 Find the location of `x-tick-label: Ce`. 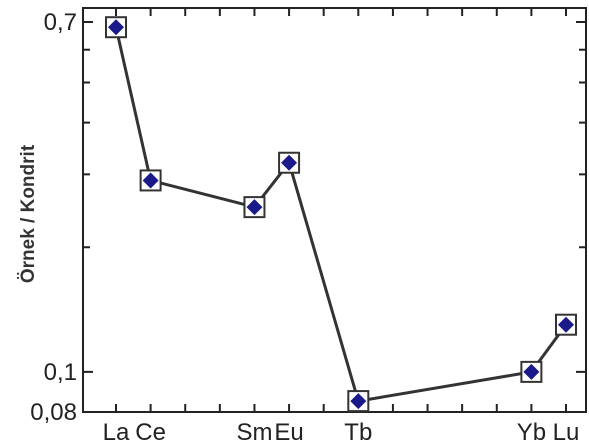

x-tick-label: Ce is located at coordinates (150, 432).